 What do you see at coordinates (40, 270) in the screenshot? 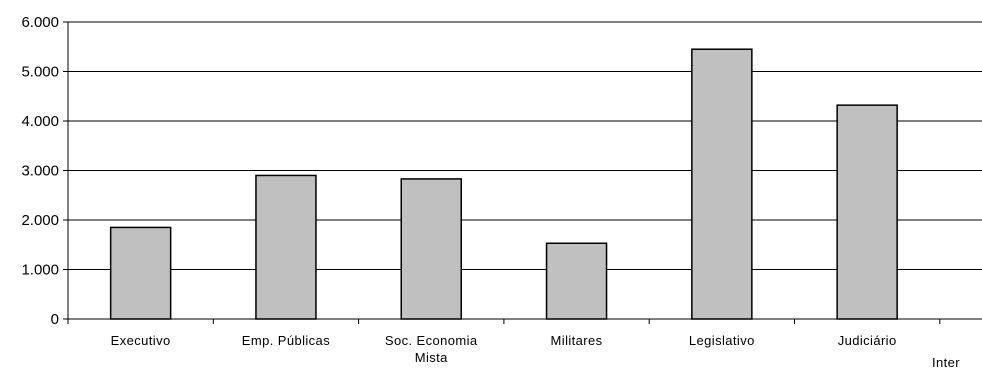
I see `y-tick-label: 1.000` at bounding box center [40, 270].